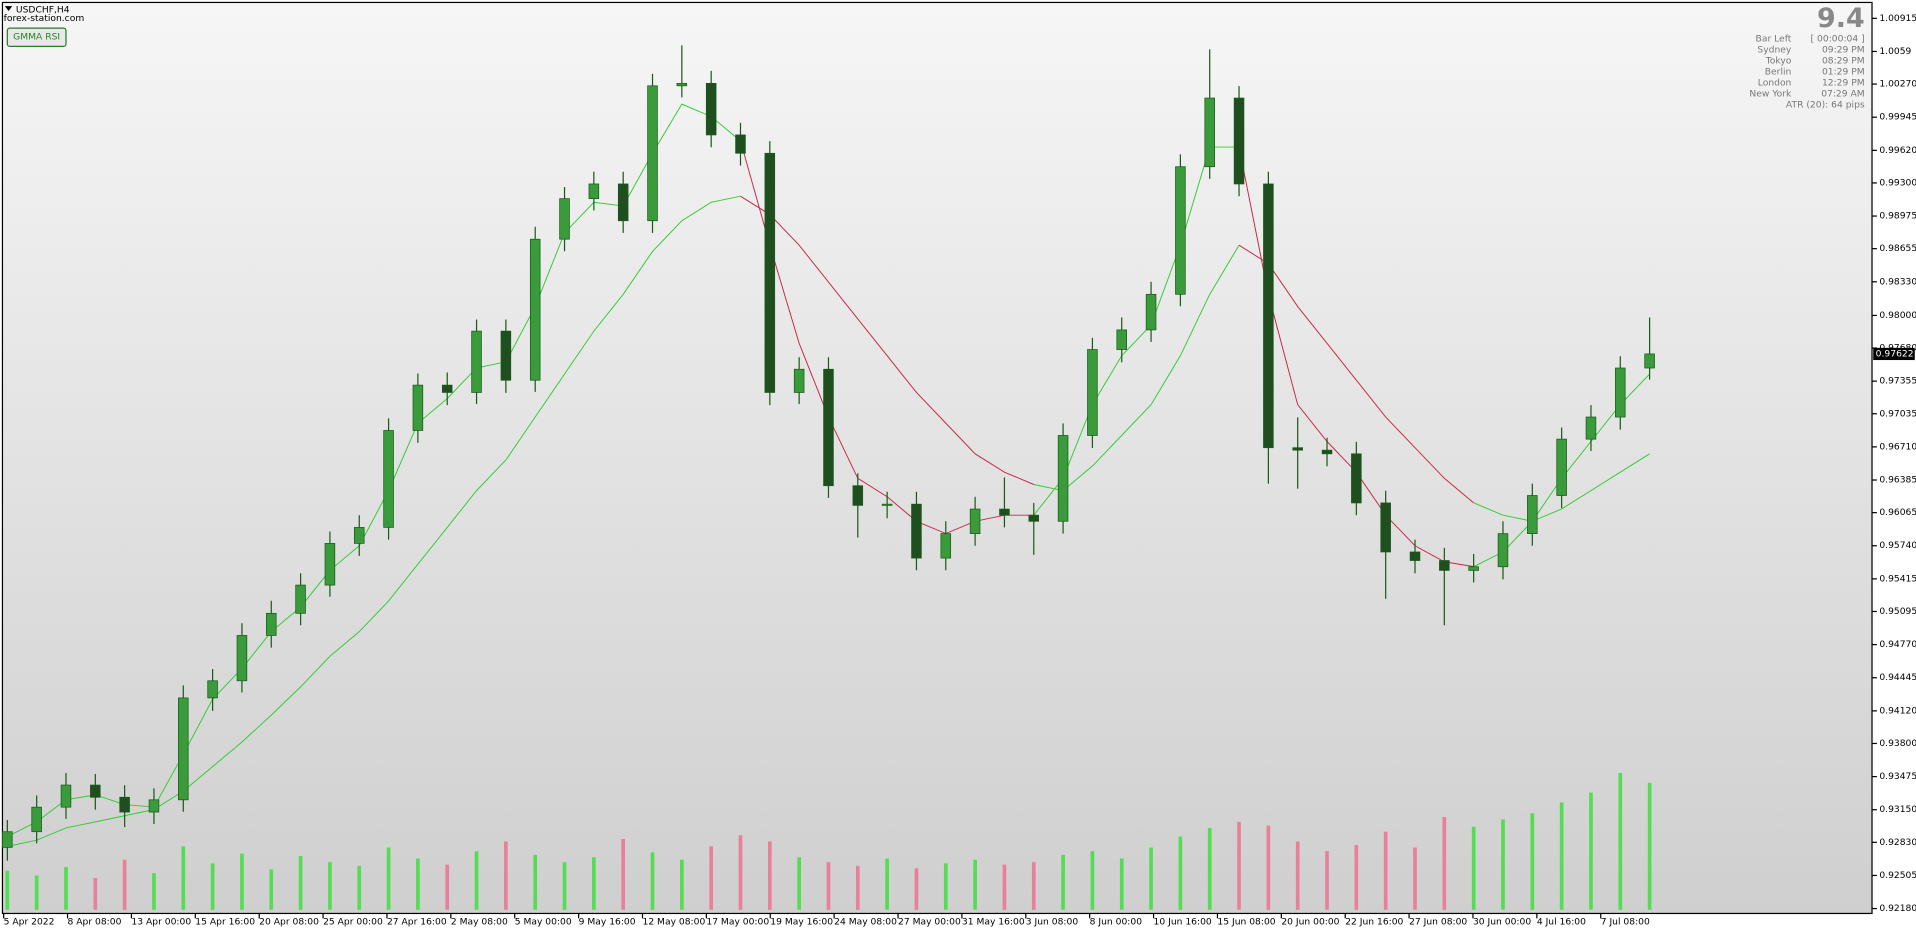 This screenshot has width=1916, height=933. Describe the element at coordinates (1775, 83) in the screenshot. I see `session-city: London` at that location.